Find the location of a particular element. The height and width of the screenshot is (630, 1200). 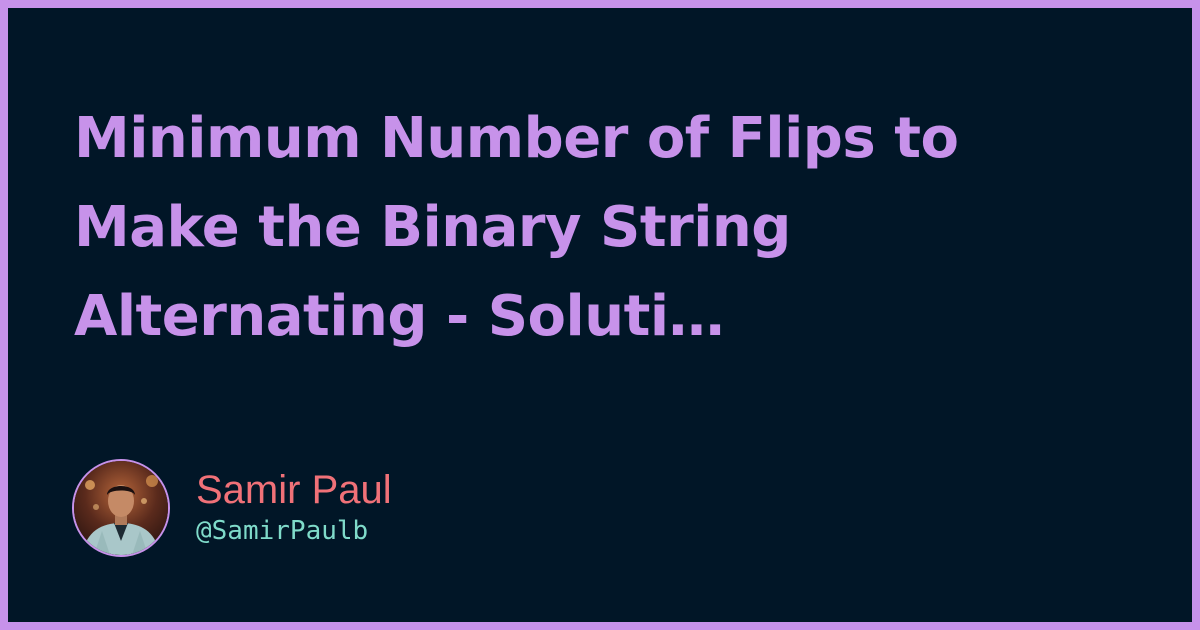

author-block: Samir Paul @SamirPaulb is located at coordinates (232, 508).